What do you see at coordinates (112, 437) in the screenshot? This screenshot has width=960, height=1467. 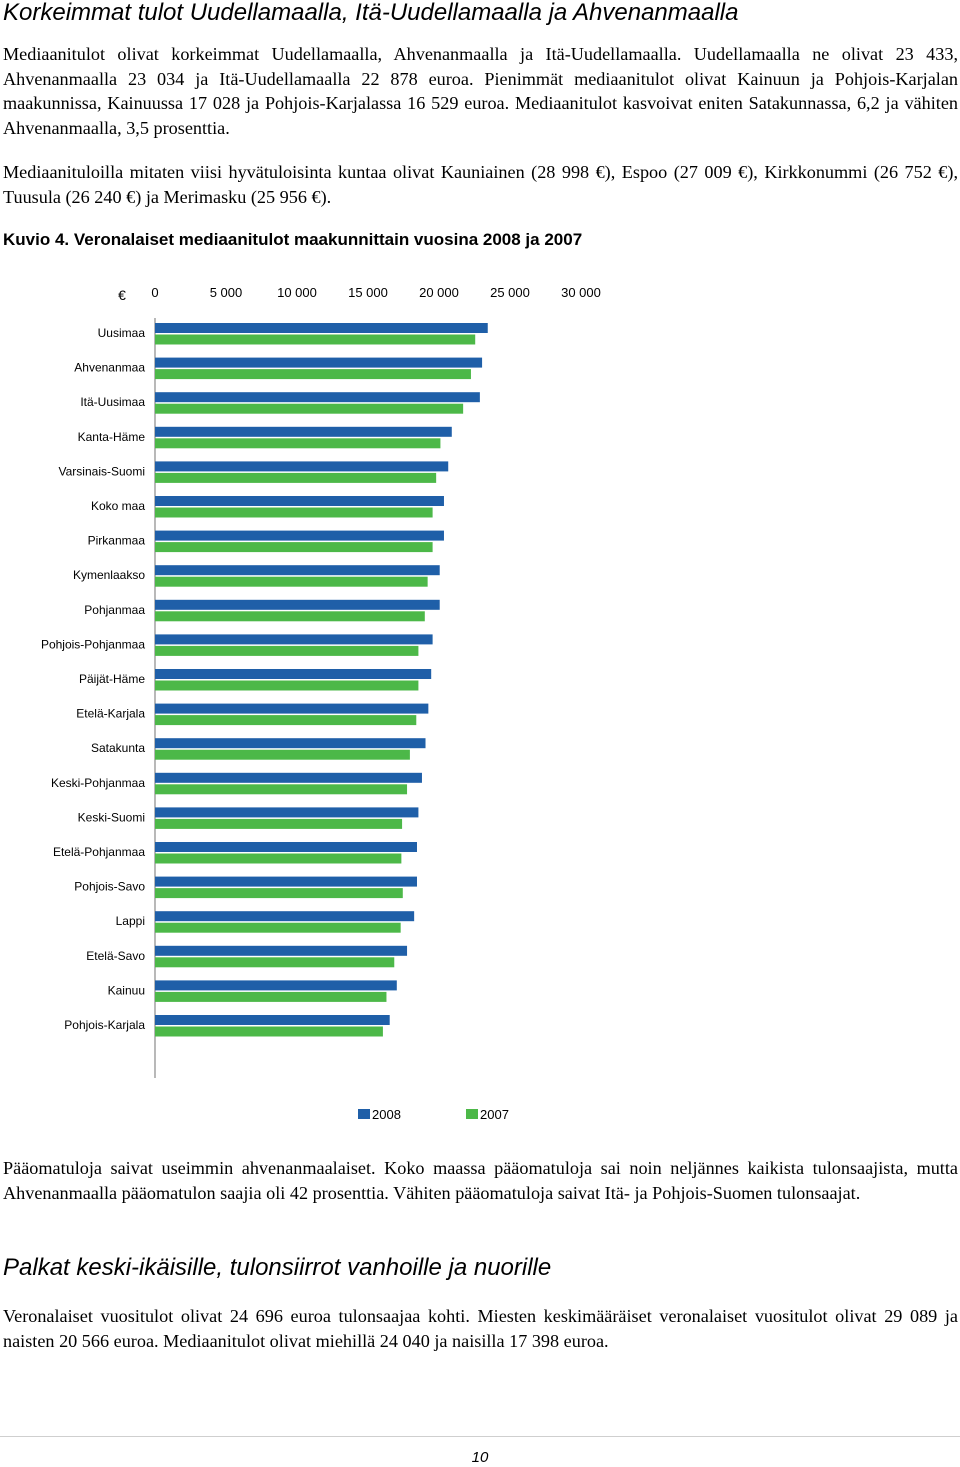 I see `category-label: Kanta-Häme` at bounding box center [112, 437].